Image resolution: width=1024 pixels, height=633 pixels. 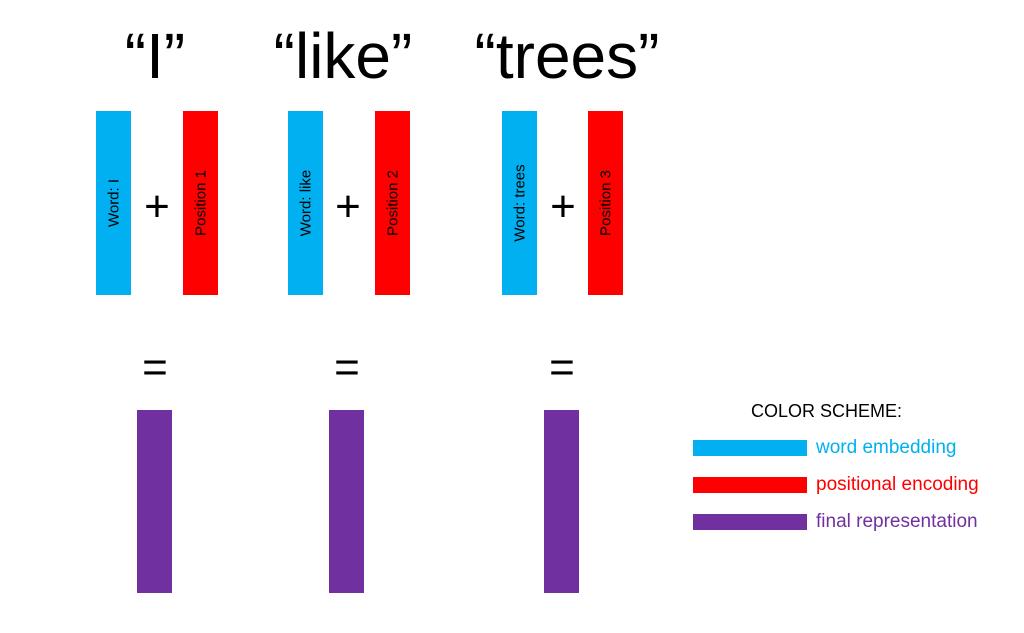 I want to click on positional-encoding-label-1: Position 1, so click(x=200, y=203).